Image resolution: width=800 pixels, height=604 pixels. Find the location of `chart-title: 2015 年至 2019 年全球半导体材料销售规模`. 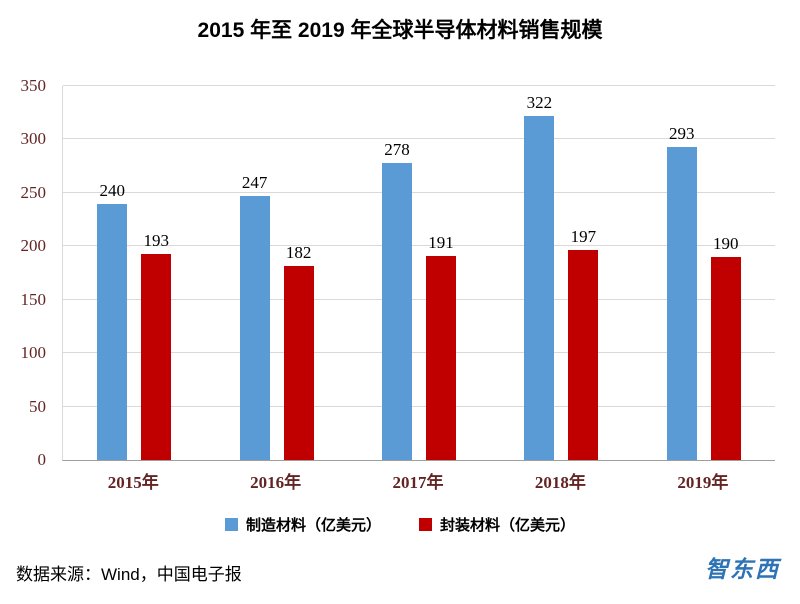

chart-title: 2015 年至 2019 年全球半导体材料销售规模 is located at coordinates (400, 30).